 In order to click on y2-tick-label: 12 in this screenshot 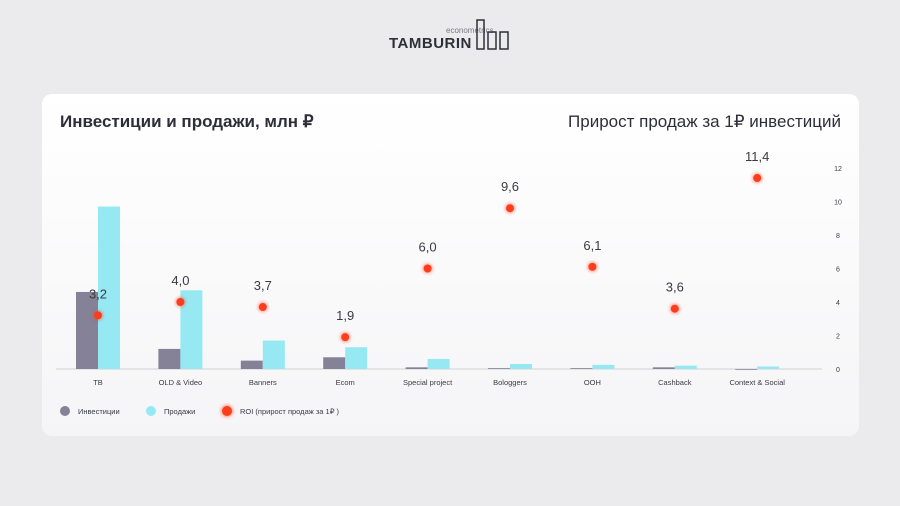, I will do `click(838, 169)`.